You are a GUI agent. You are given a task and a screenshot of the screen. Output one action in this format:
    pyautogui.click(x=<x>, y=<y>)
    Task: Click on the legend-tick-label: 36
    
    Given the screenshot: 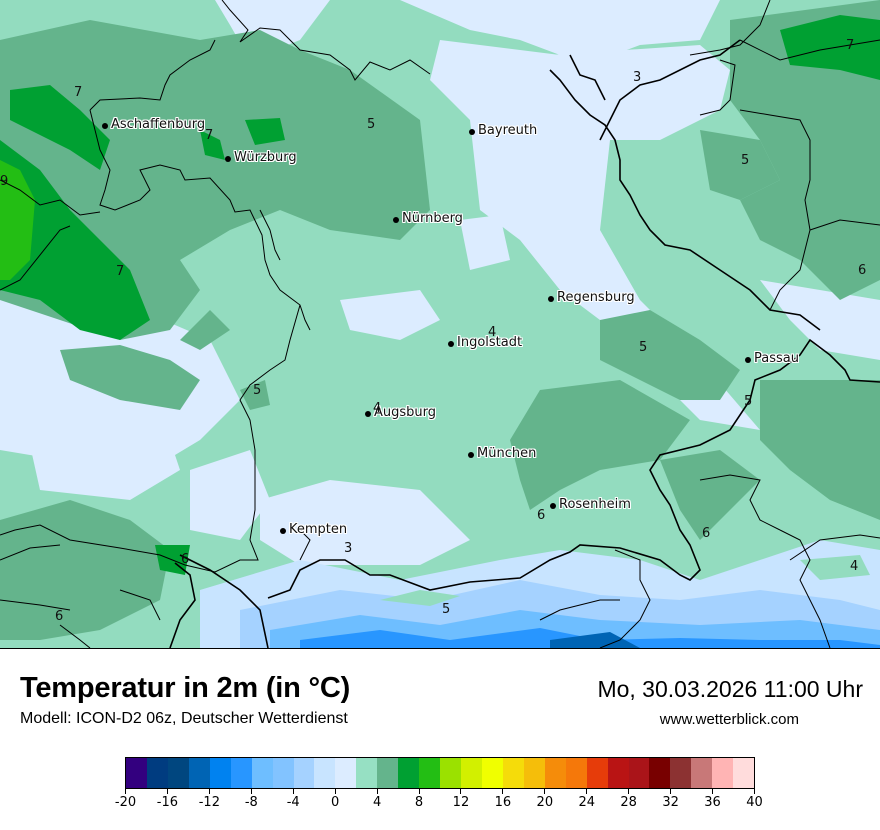 What is the action you would take?
    pyautogui.click(x=712, y=802)
    